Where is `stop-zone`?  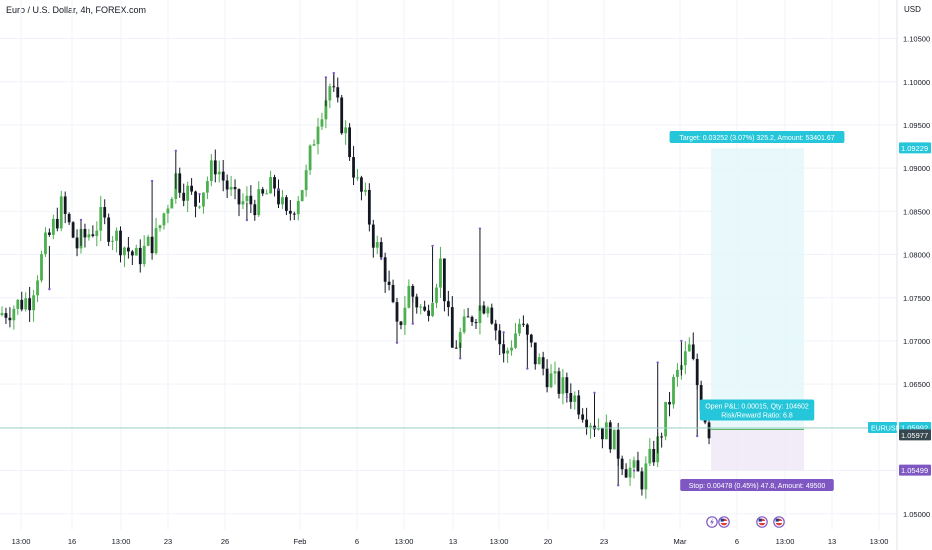 stop-zone is located at coordinates (757, 450).